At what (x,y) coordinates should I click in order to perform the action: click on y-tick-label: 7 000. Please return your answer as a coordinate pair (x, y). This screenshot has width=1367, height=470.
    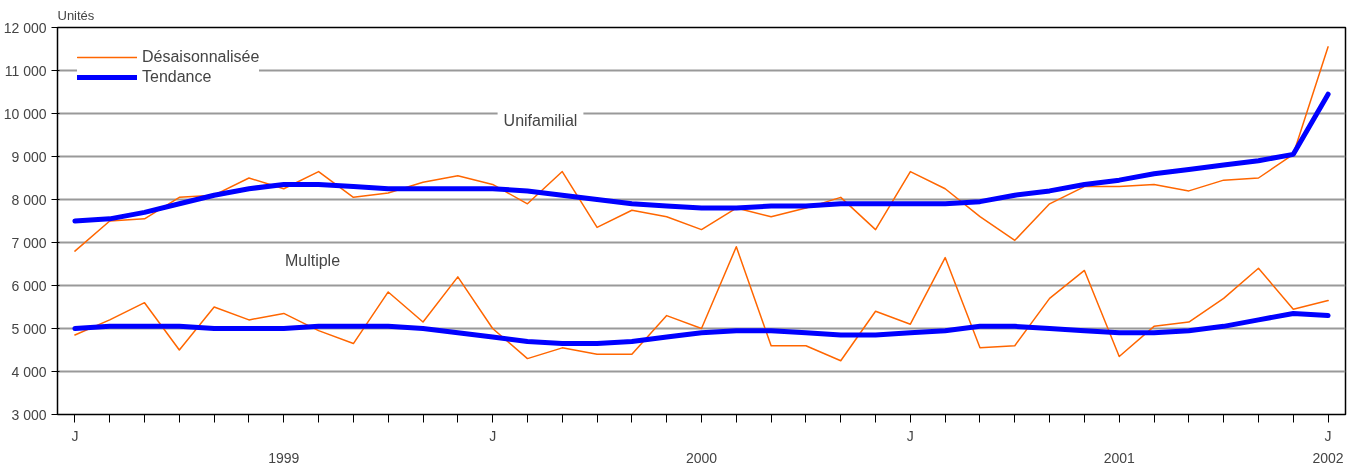
    Looking at the image, I should click on (29, 242).